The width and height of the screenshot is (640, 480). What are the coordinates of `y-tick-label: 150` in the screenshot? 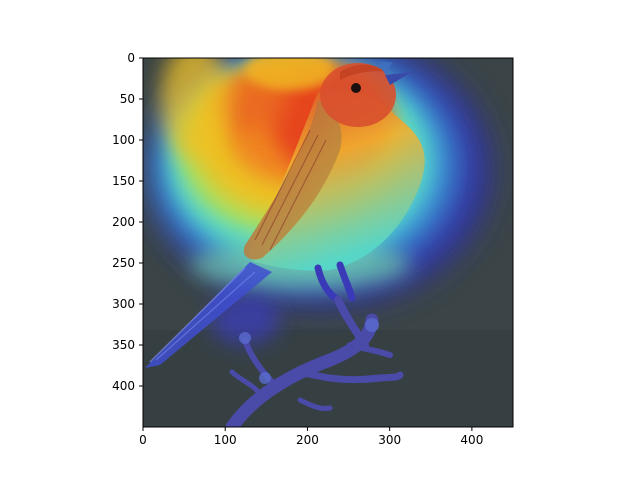 It's located at (123, 181).